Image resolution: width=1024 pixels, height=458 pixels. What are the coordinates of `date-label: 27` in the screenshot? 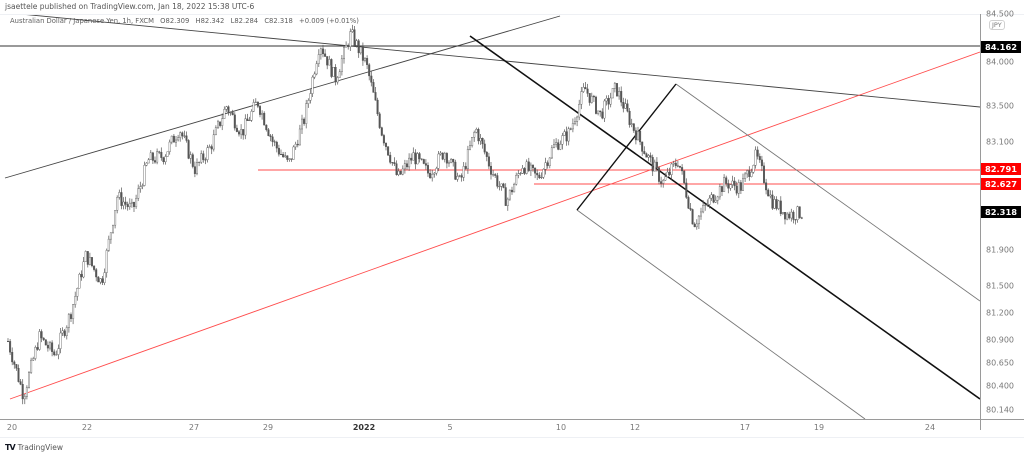 It's located at (194, 427).